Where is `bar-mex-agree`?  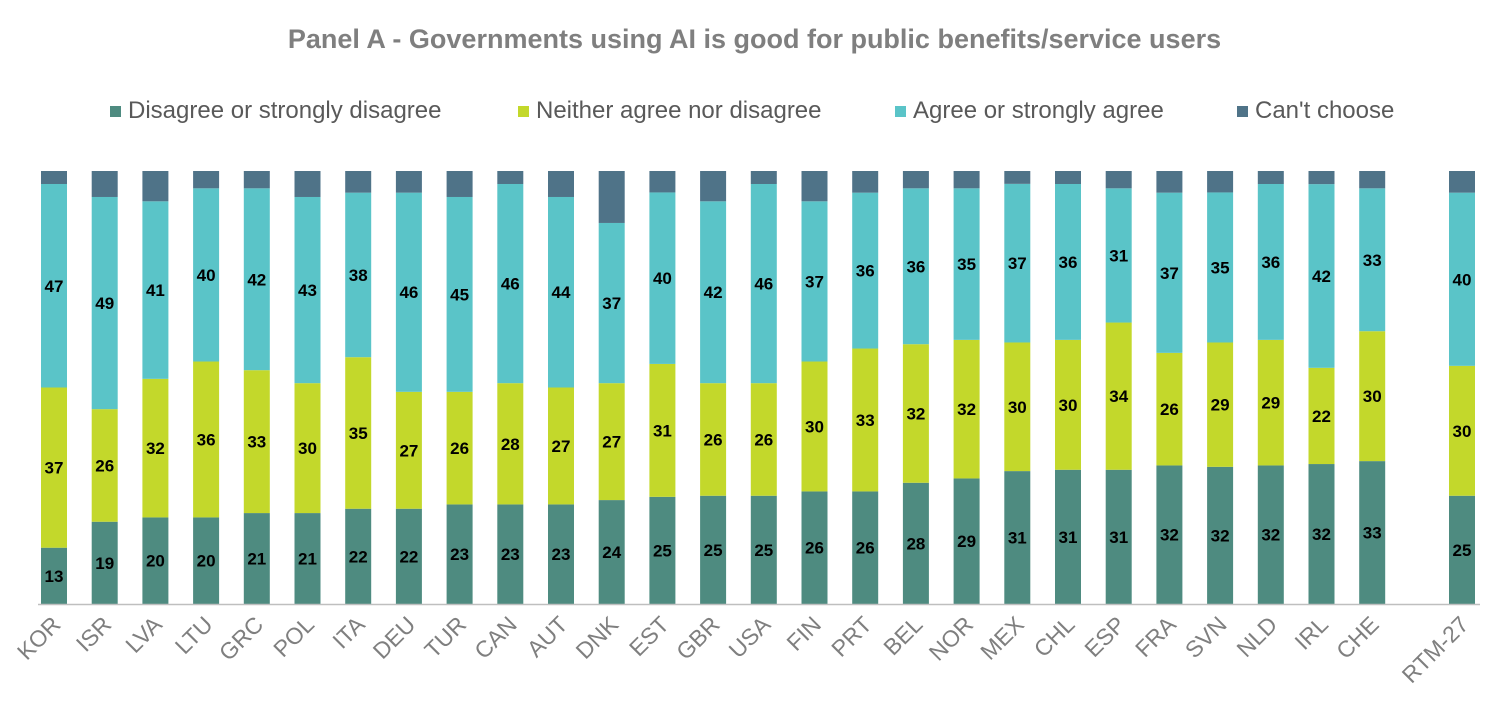 bar-mex-agree is located at coordinates (1017, 263).